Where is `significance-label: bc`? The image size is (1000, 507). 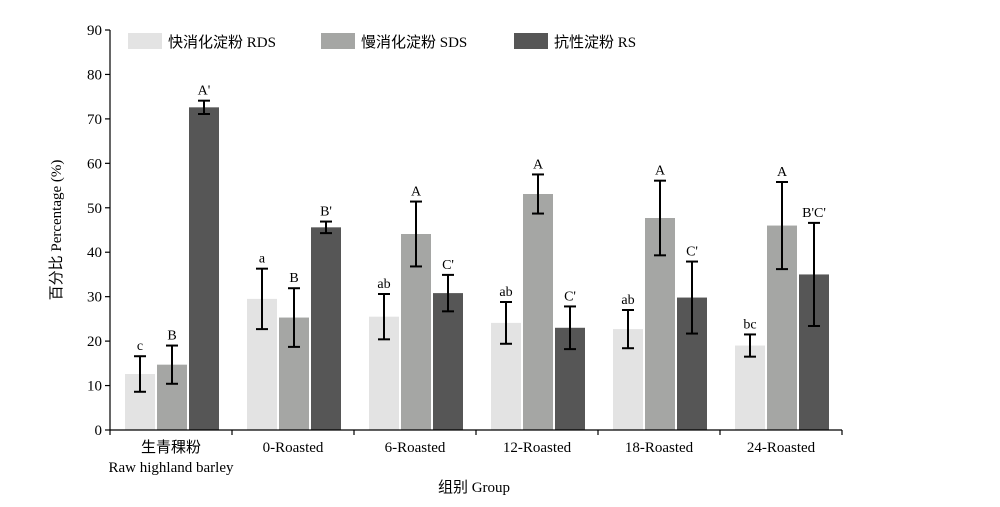 significance-label: bc is located at coordinates (749, 324).